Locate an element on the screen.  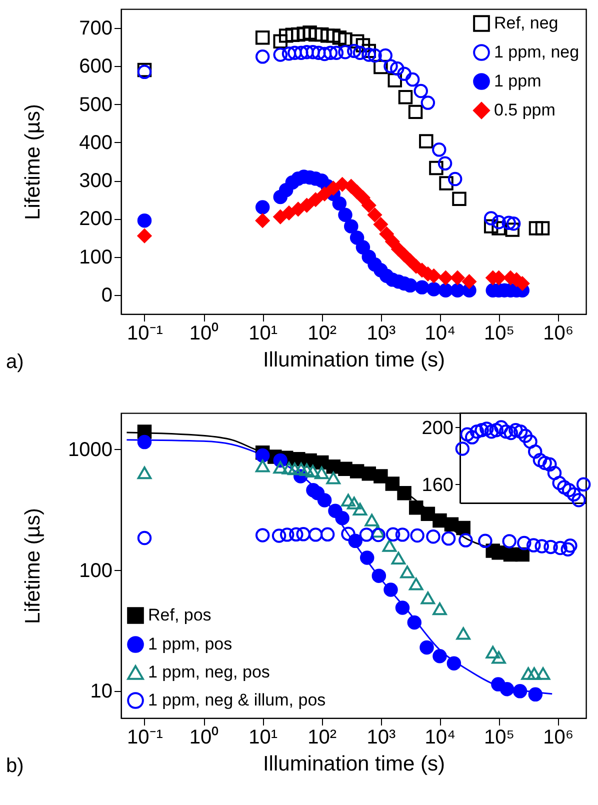
legend-label: Ref, pos is located at coordinates (180, 615).